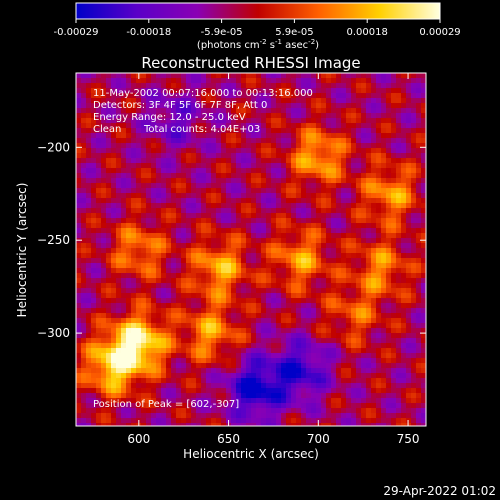 This screenshot has height=500, width=500. I want to click on y-tick-label: −200, so click(53, 147).